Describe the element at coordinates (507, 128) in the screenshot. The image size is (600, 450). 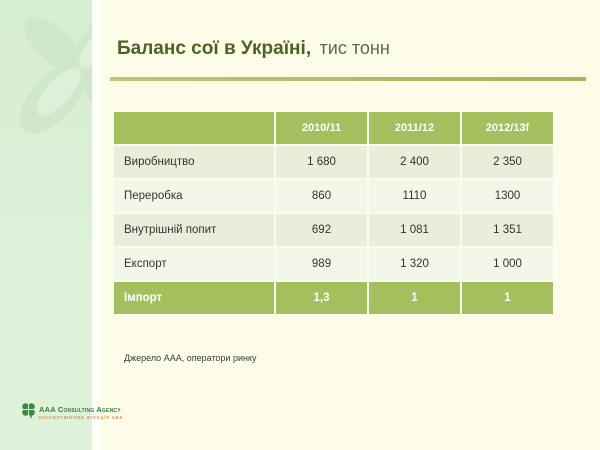
I see `header-season-2012-13f: 2012/13f` at that location.